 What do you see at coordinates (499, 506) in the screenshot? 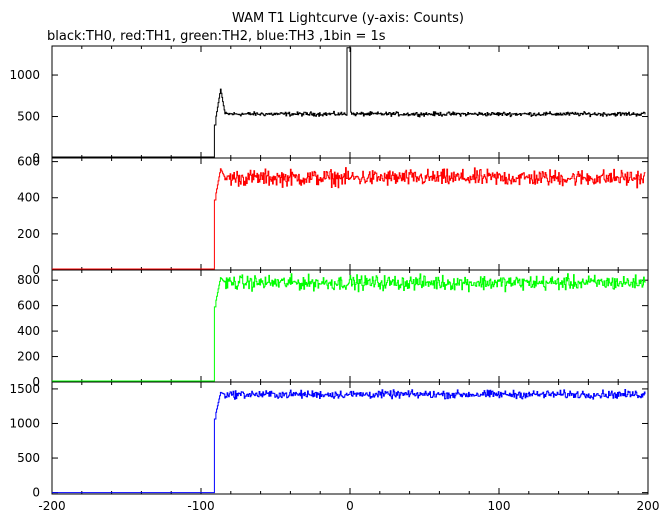
I see `x-tick-label: 100` at bounding box center [499, 506].